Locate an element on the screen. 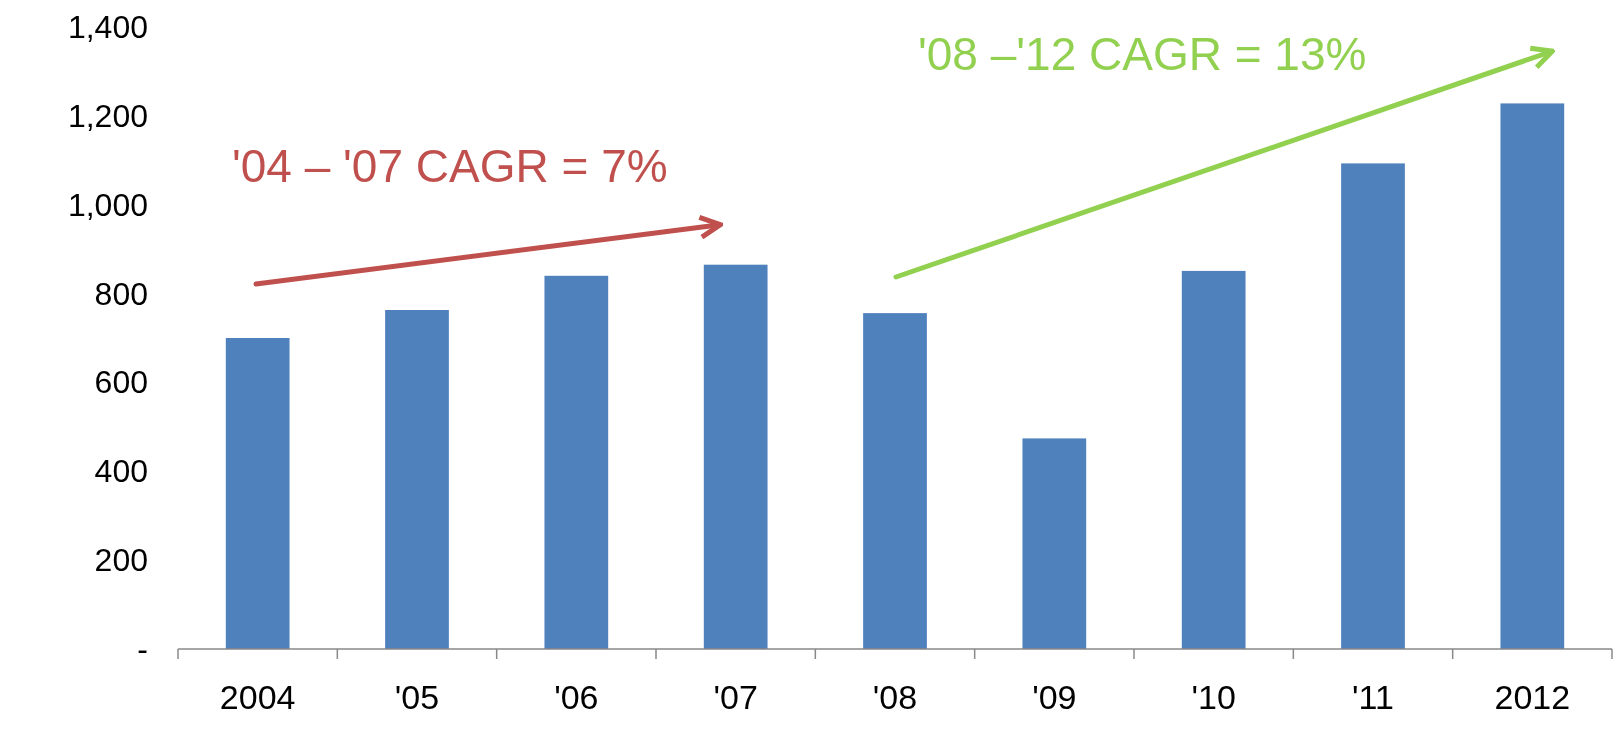 The image size is (1620, 731). x-tick-label: '08 is located at coordinates (895, 697).